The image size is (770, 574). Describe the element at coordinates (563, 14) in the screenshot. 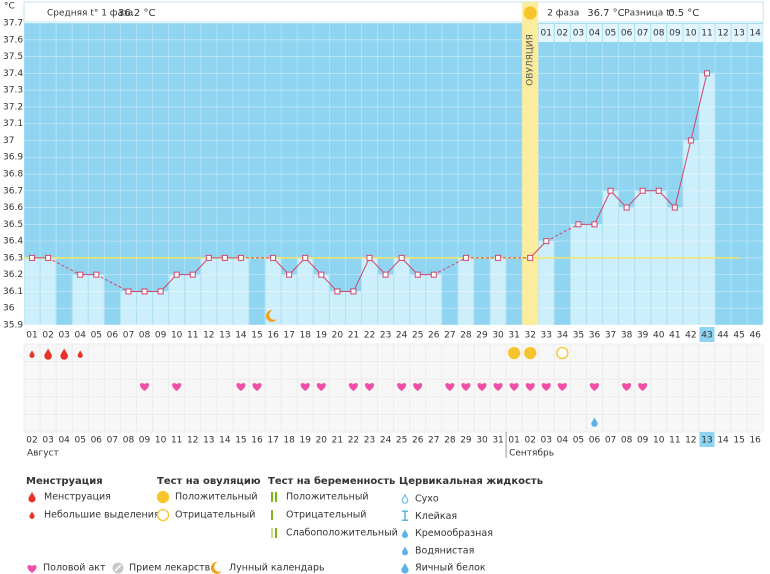

I see `phase2-label: 2 фаза` at that location.